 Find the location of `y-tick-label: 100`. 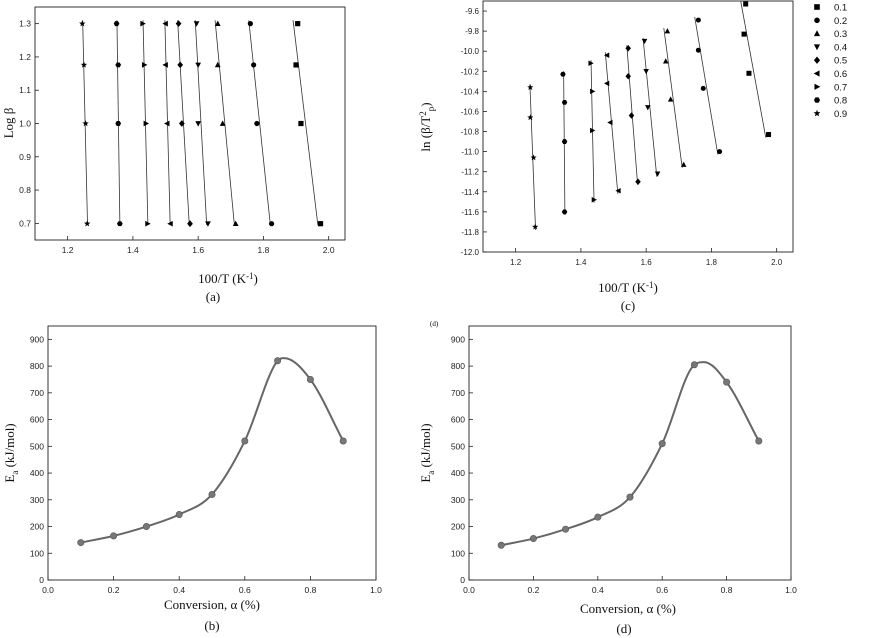

y-tick-label: 100 is located at coordinates (37, 553).